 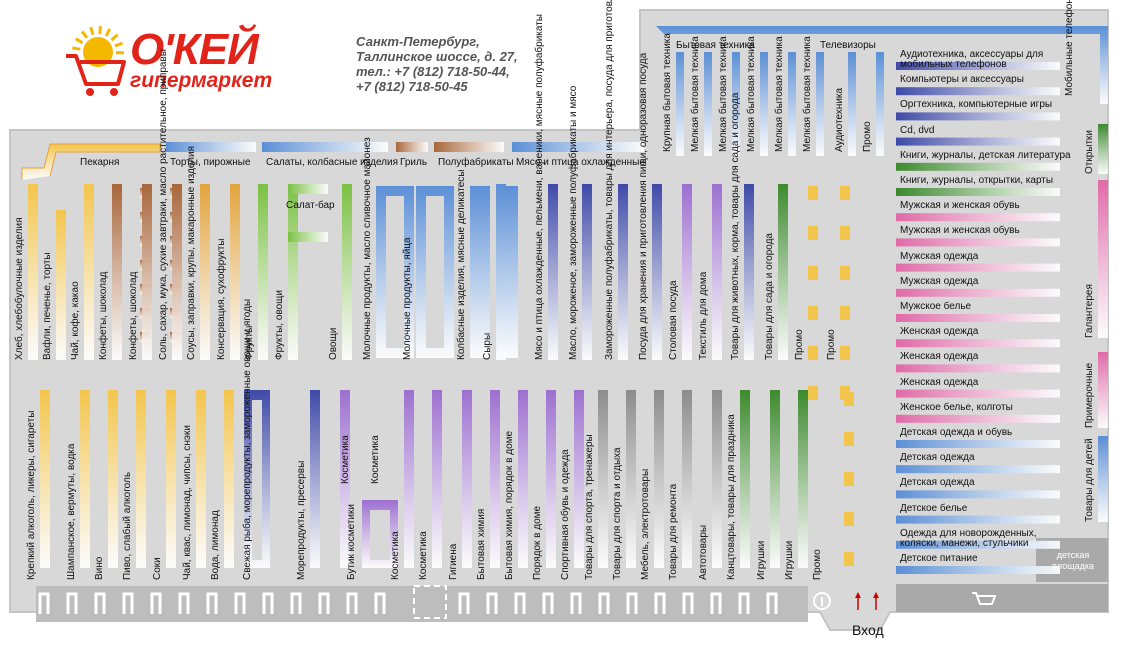 What do you see at coordinates (127, 525) in the screenshot?
I see `aisle-label: Пиво, слабый алкоголь` at bounding box center [127, 525].